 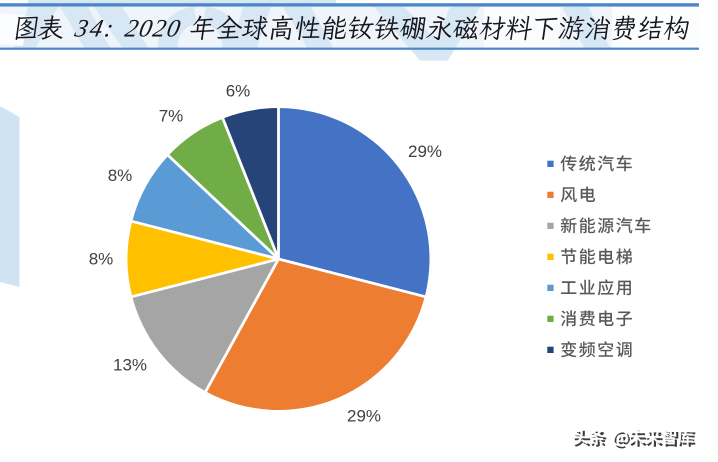 I want to click on svg-text: 6%, so click(x=238, y=91).